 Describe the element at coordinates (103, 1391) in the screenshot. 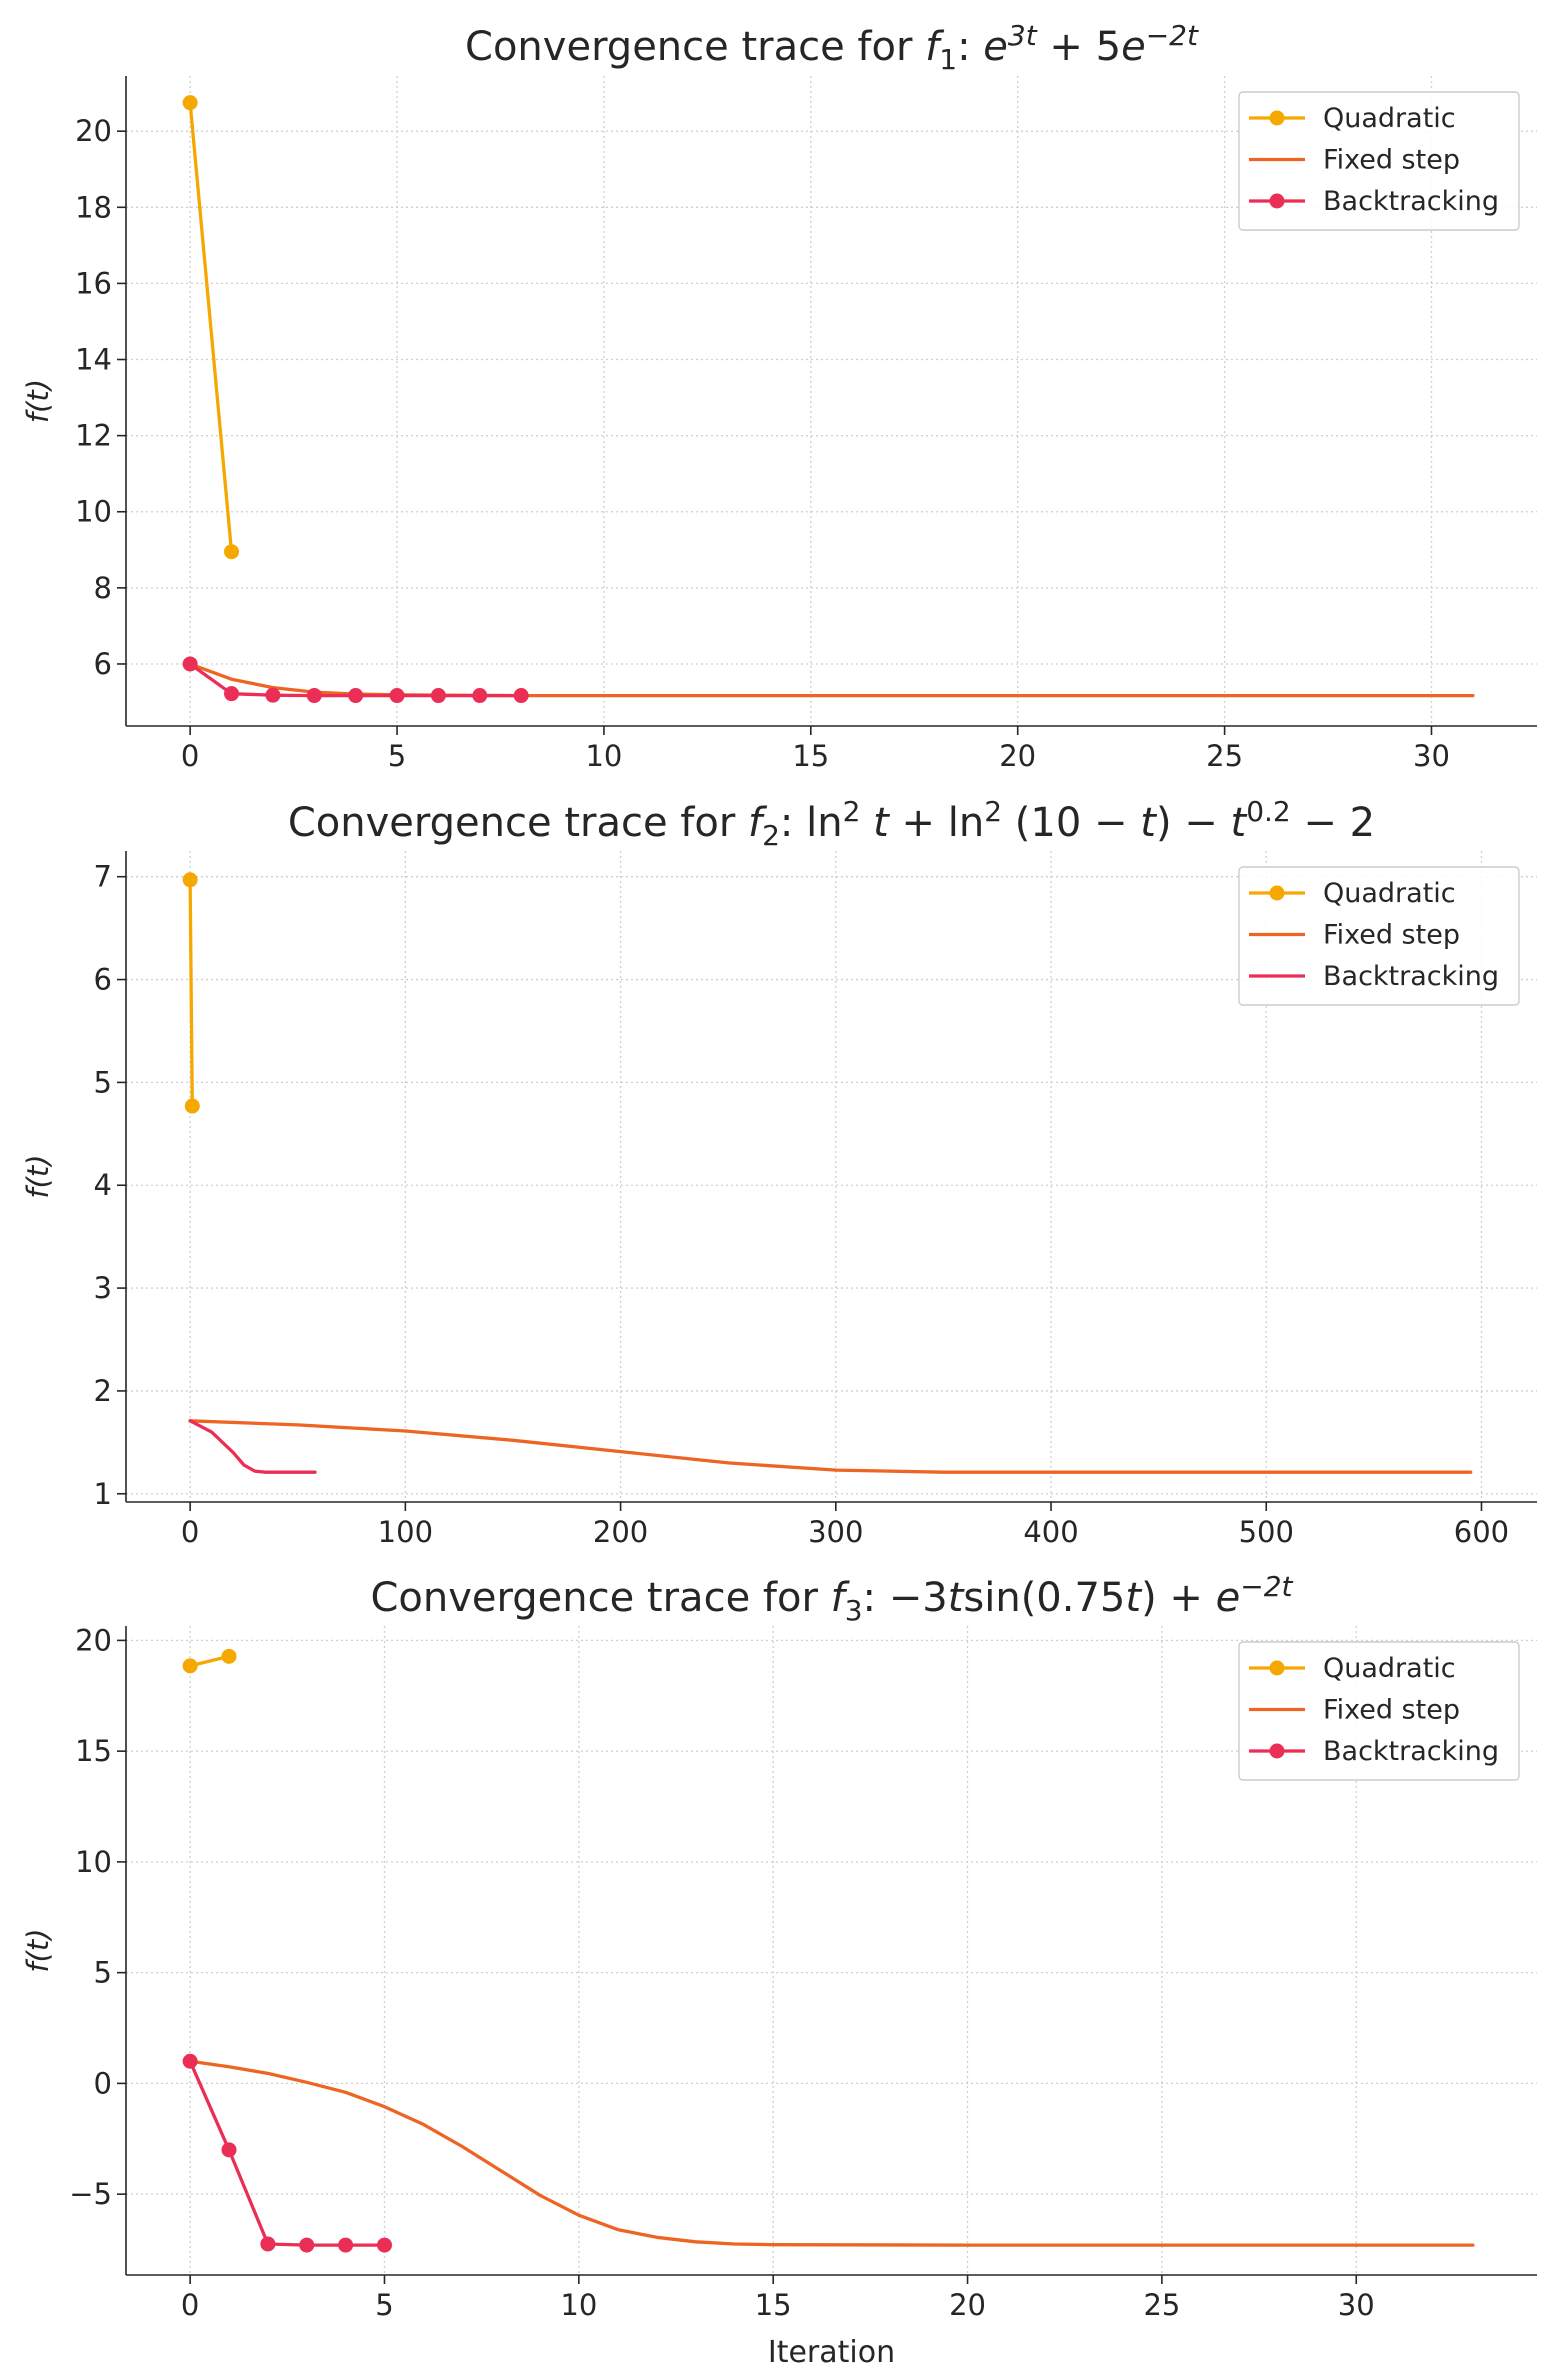

I see `y-tick-label: 2` at that location.